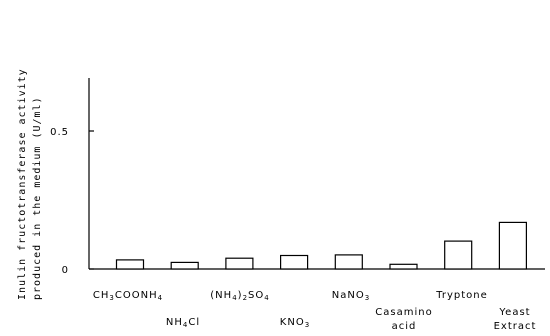 This screenshot has height=336, width=550. Describe the element at coordinates (321, 245) in the screenshot. I see `bars` at that location.